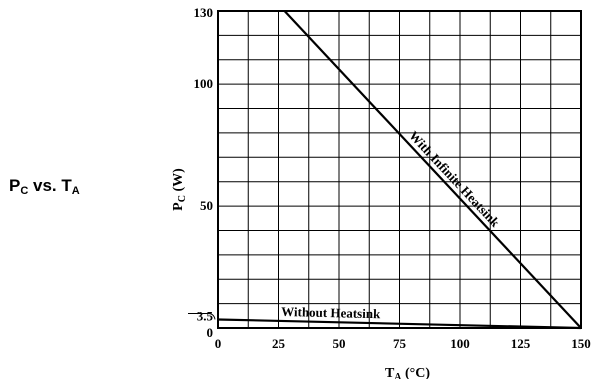 Image resolution: width=597 pixels, height=379 pixels. I want to click on x-tick-label: 75, so click(400, 343).